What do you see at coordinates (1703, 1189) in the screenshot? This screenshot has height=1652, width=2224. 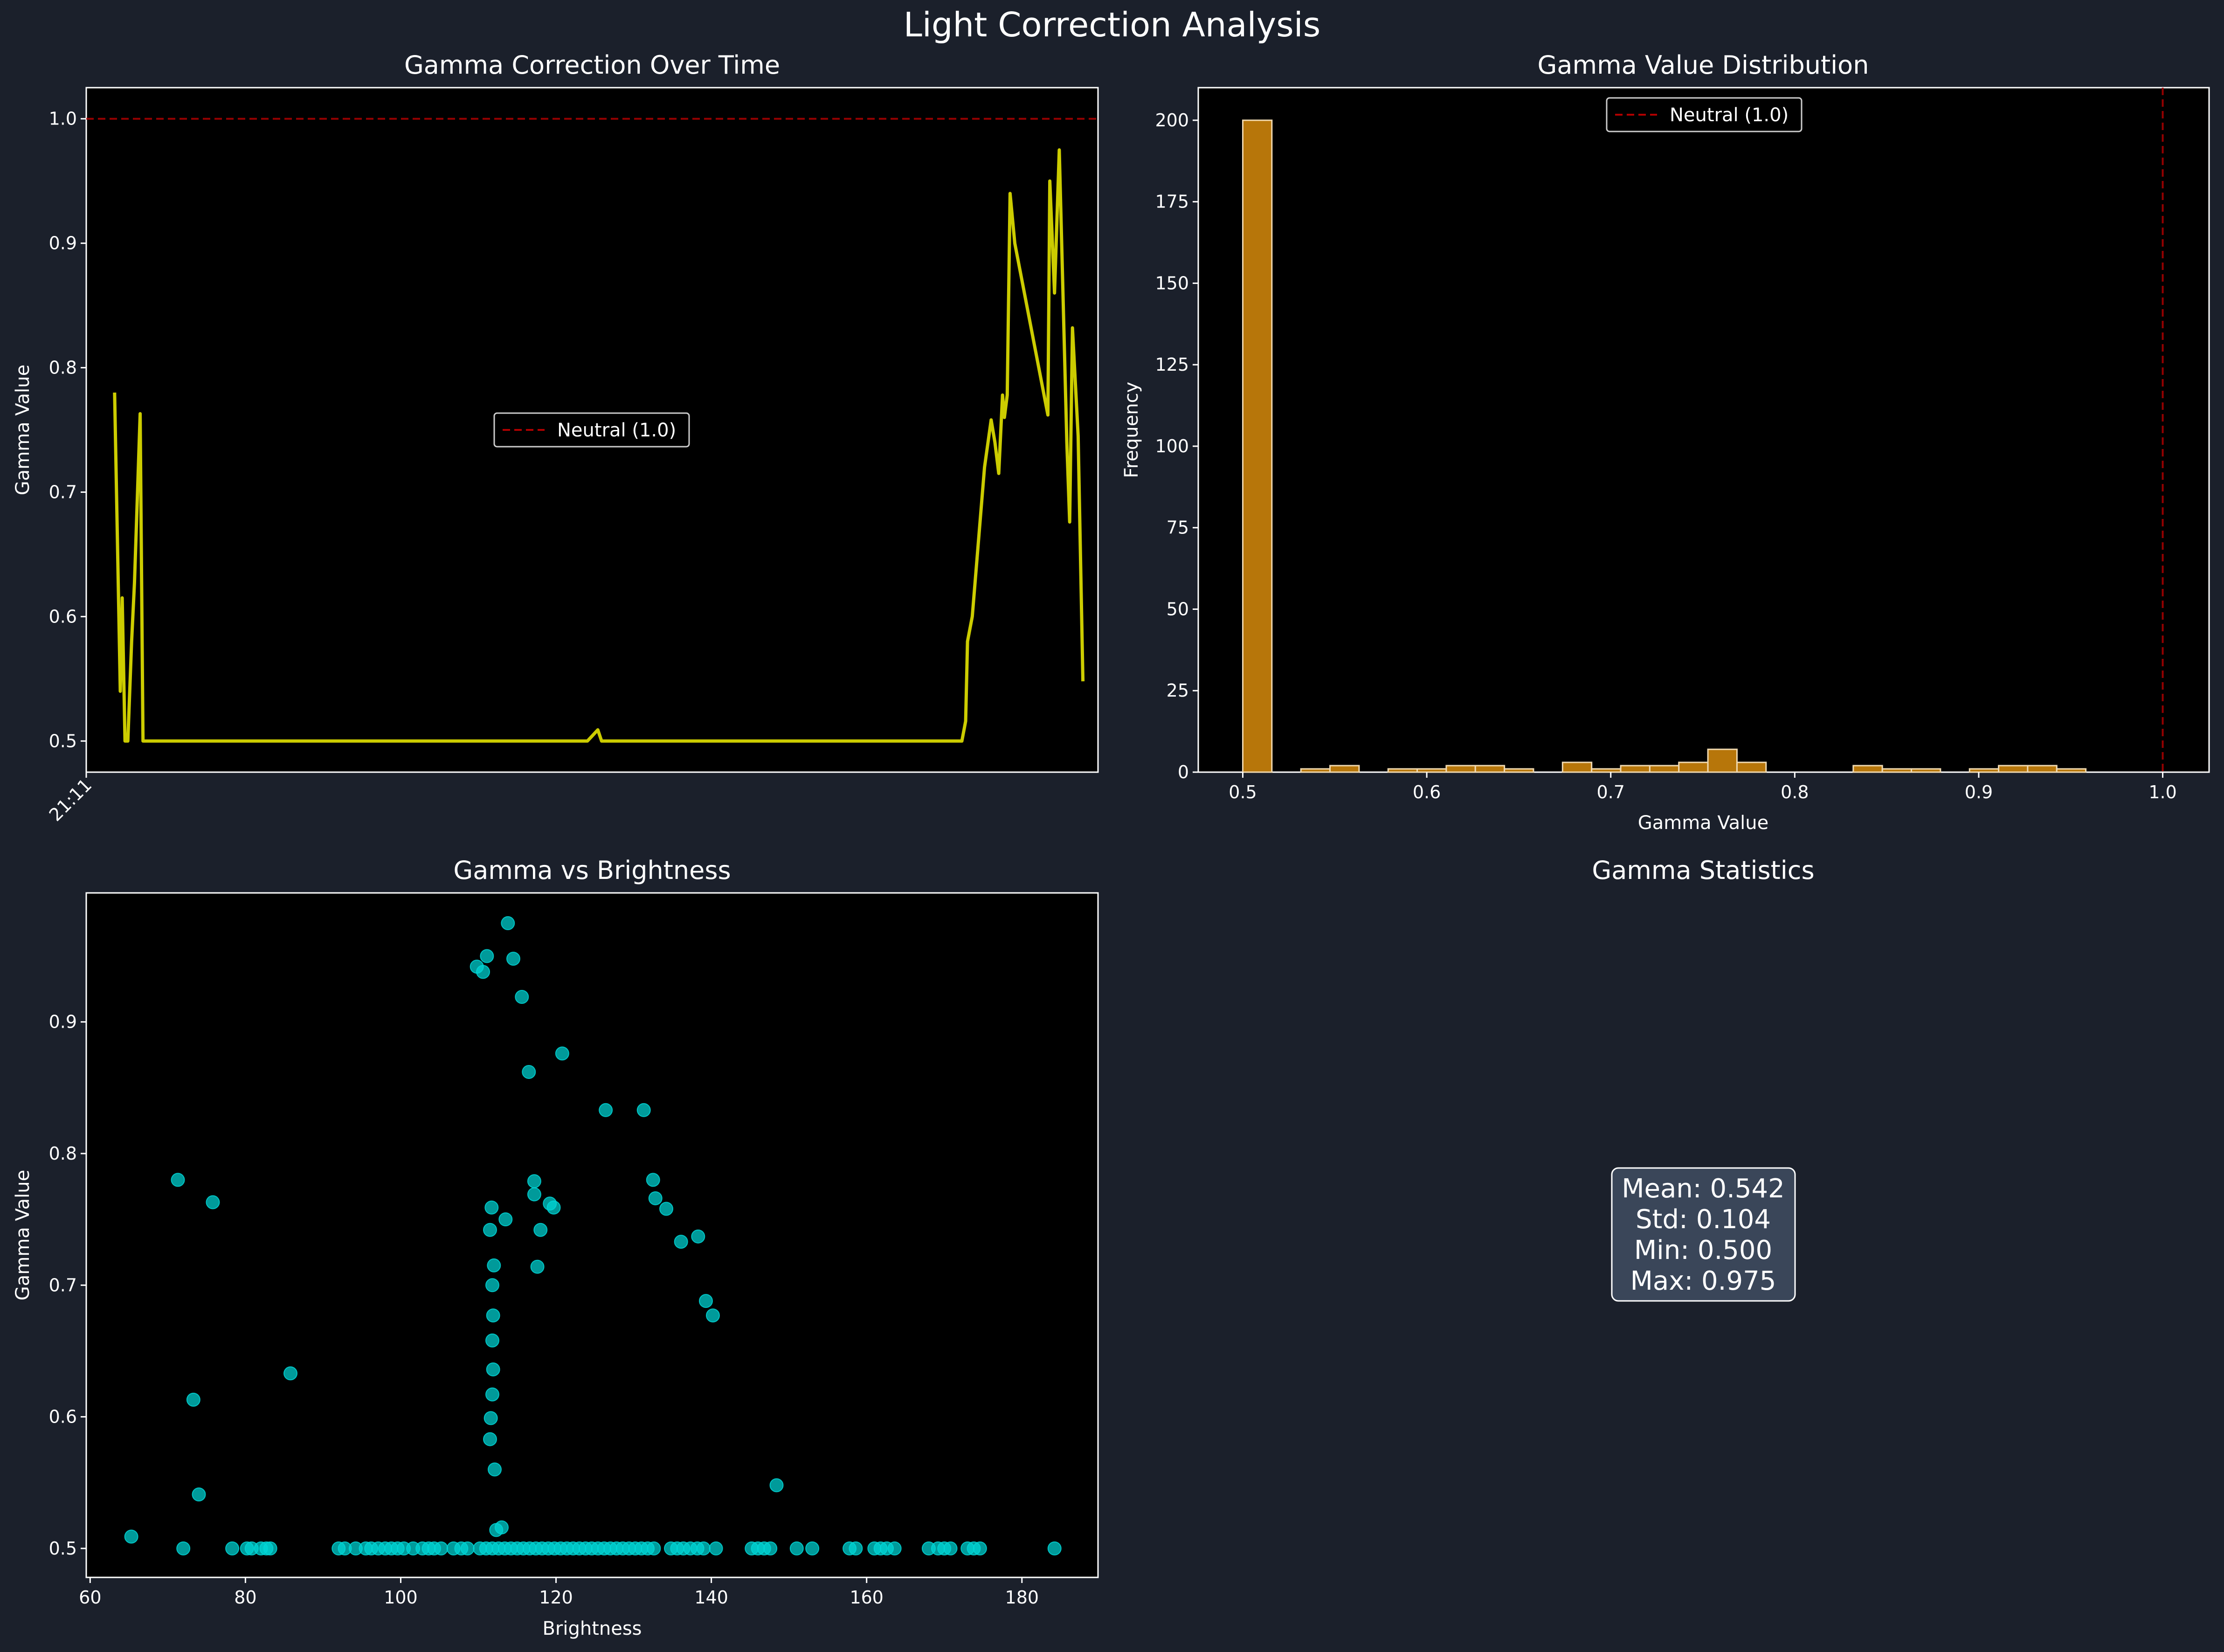 I see `stats-mean: Mean: 0.542` at bounding box center [1703, 1189].